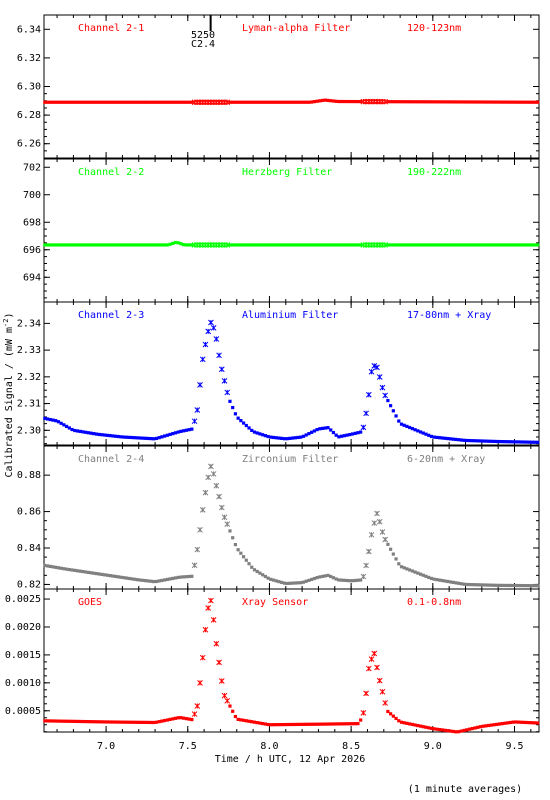 The height and width of the screenshot is (800, 550). What do you see at coordinates (32, 277) in the screenshot?
I see `y-tick-label: 694` at bounding box center [32, 277].